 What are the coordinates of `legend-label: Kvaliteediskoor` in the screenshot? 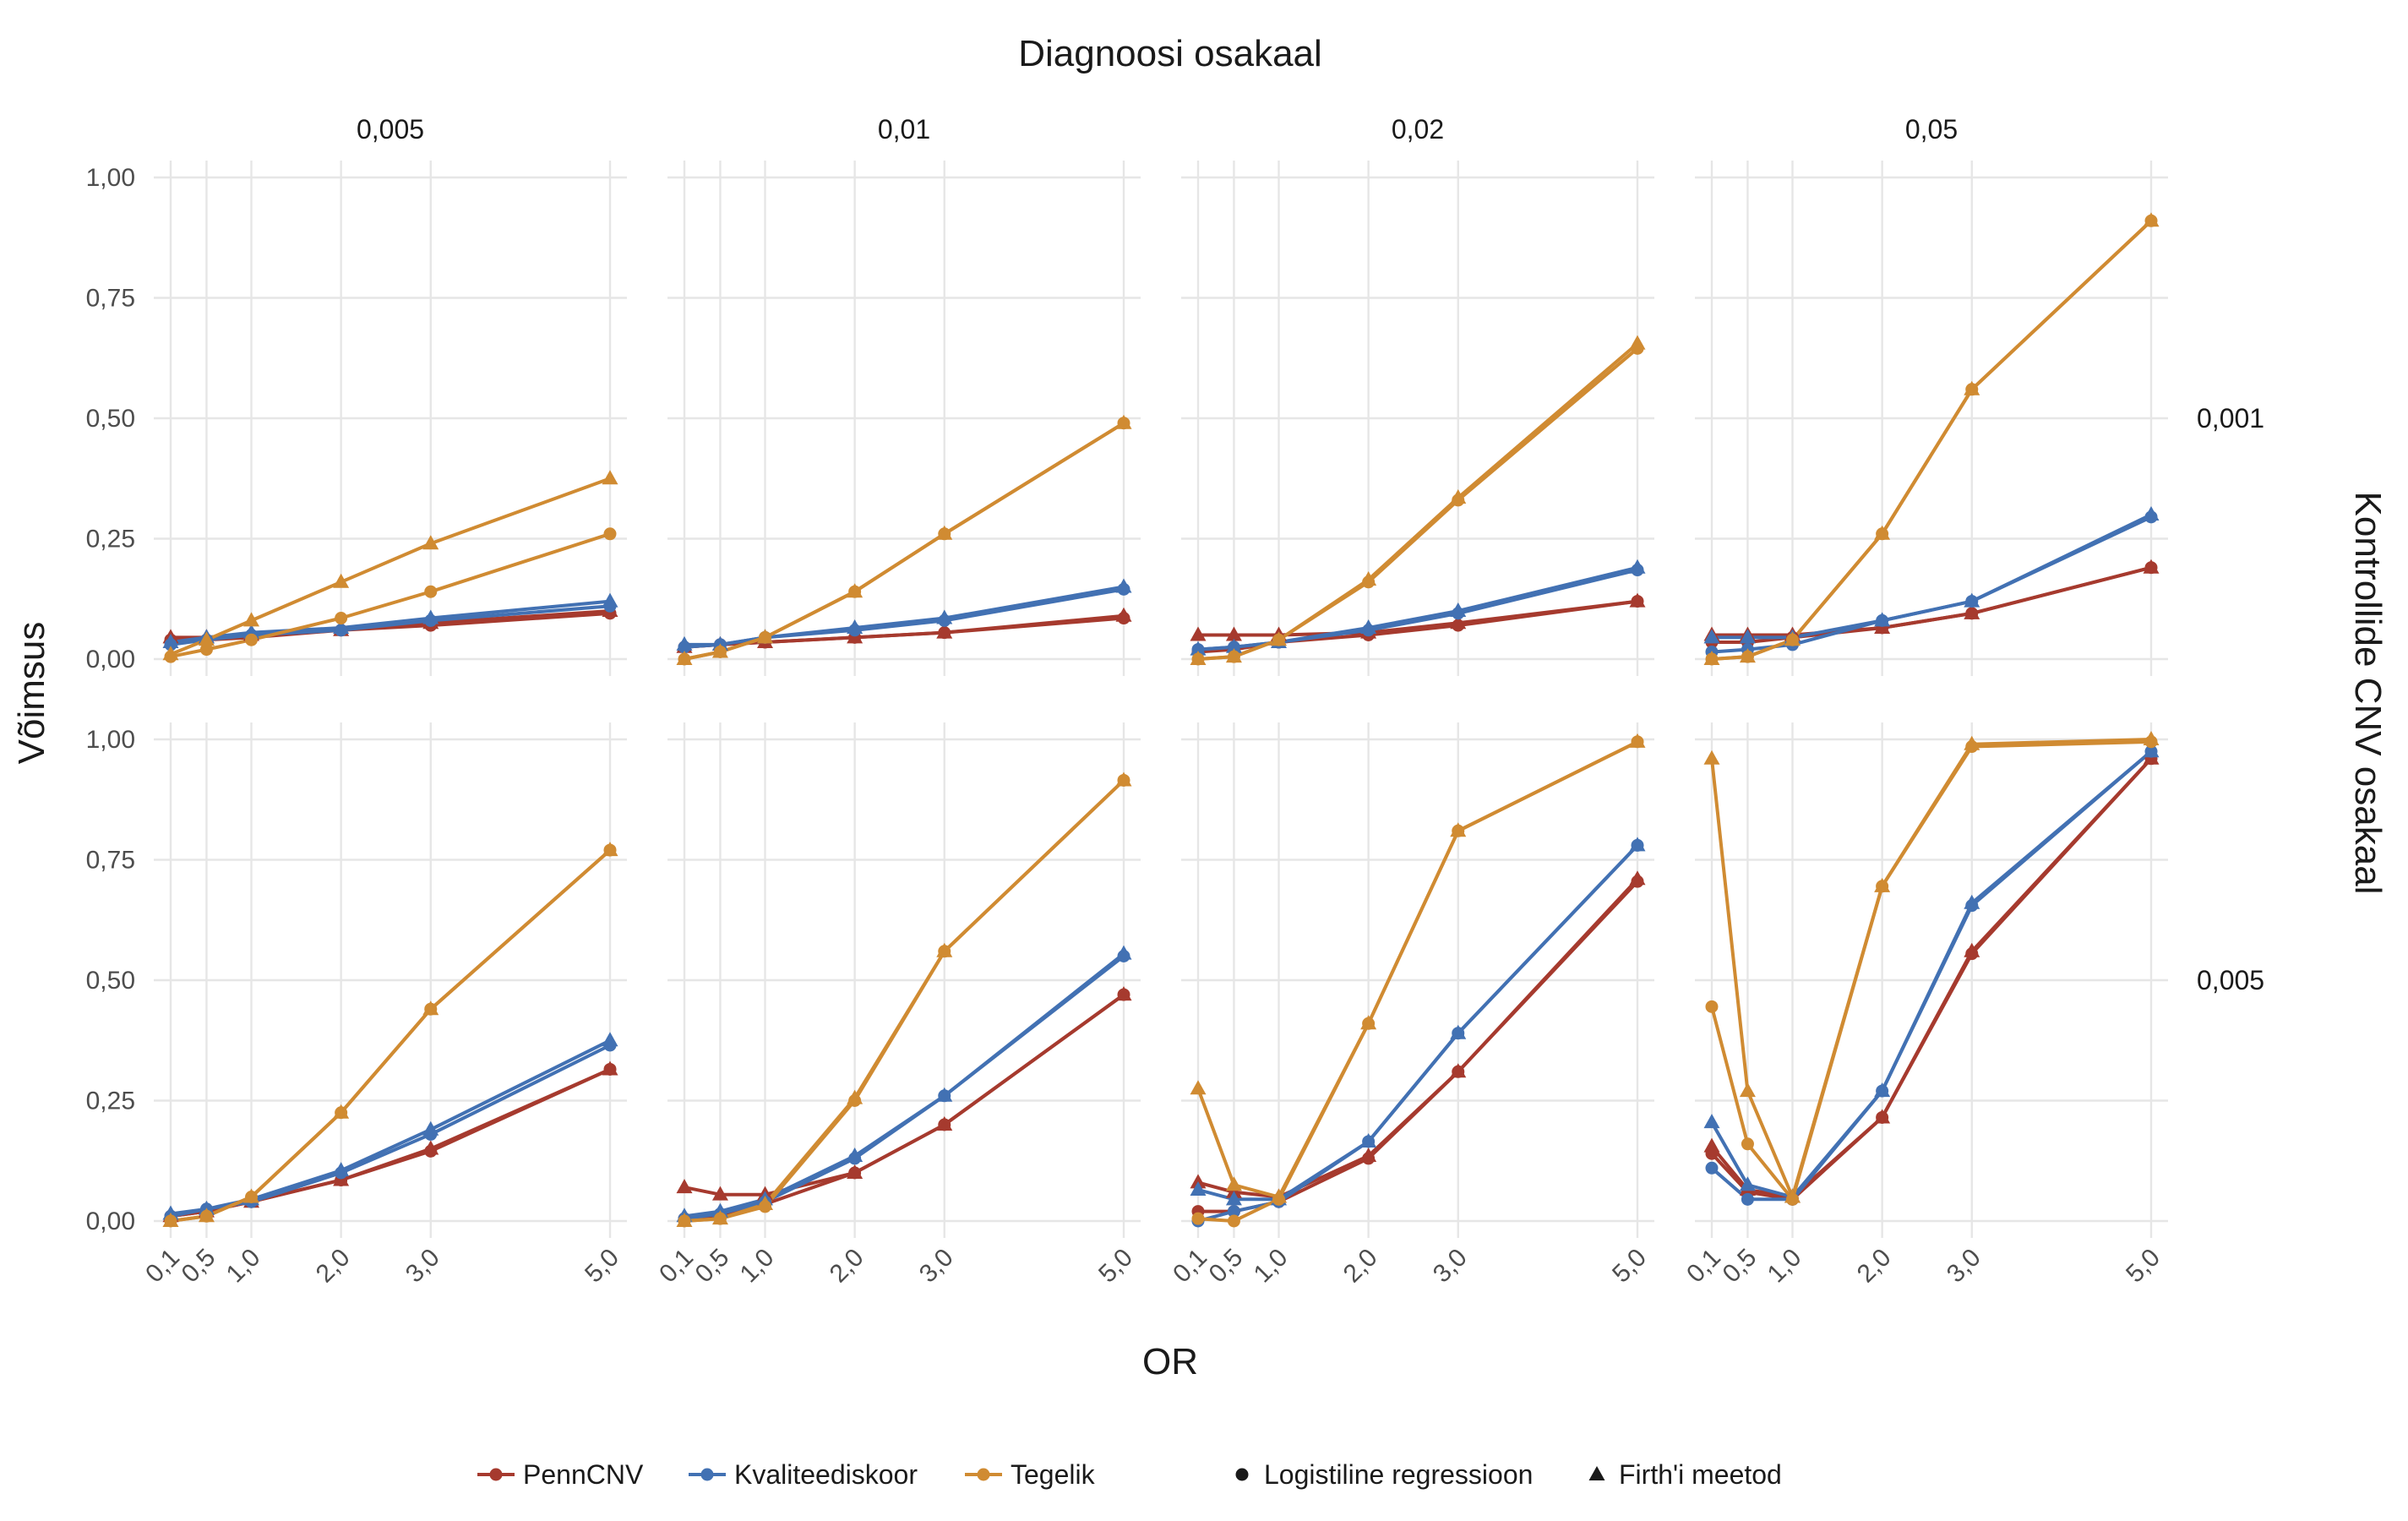 It's located at (826, 1474).